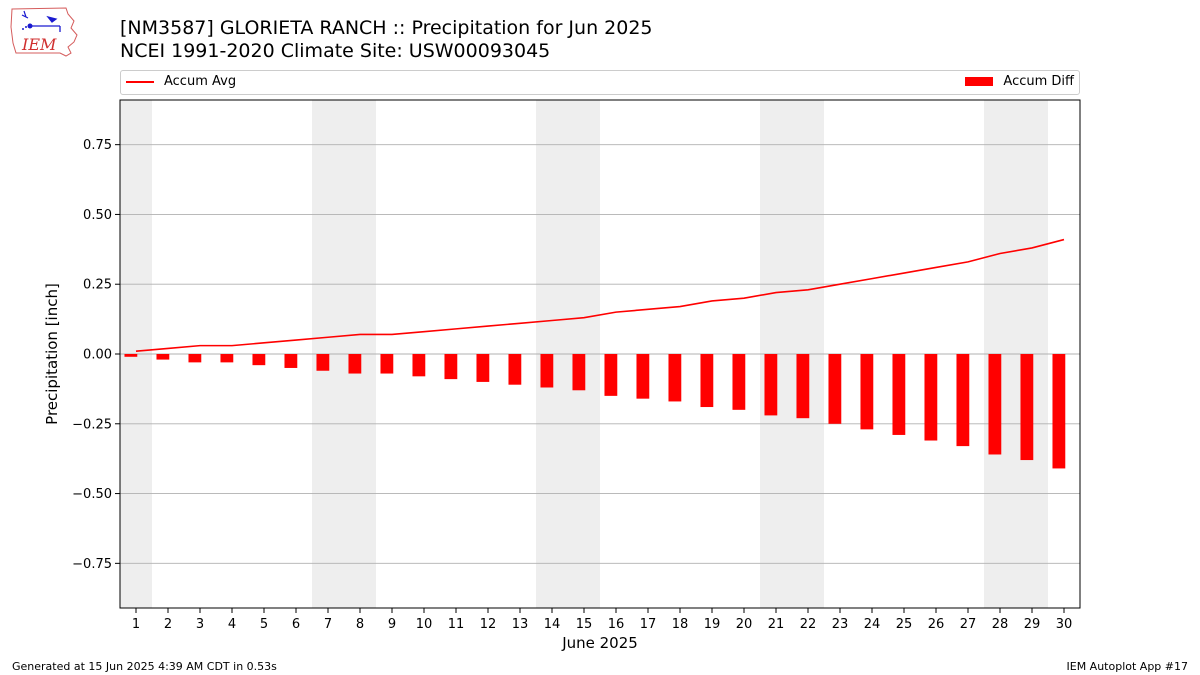  Describe the element at coordinates (648, 624) in the screenshot. I see `x-tick-label: 17` at that location.